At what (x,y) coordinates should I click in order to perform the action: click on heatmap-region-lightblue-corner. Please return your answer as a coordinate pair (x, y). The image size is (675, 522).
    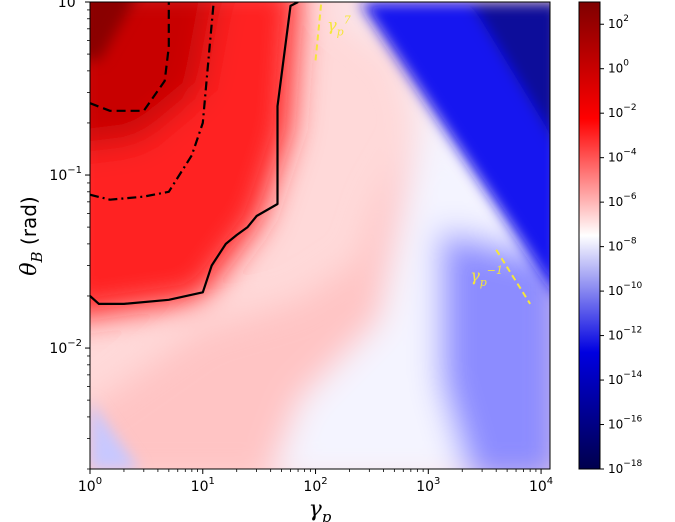
    Looking at the image, I should click on (115, 434).